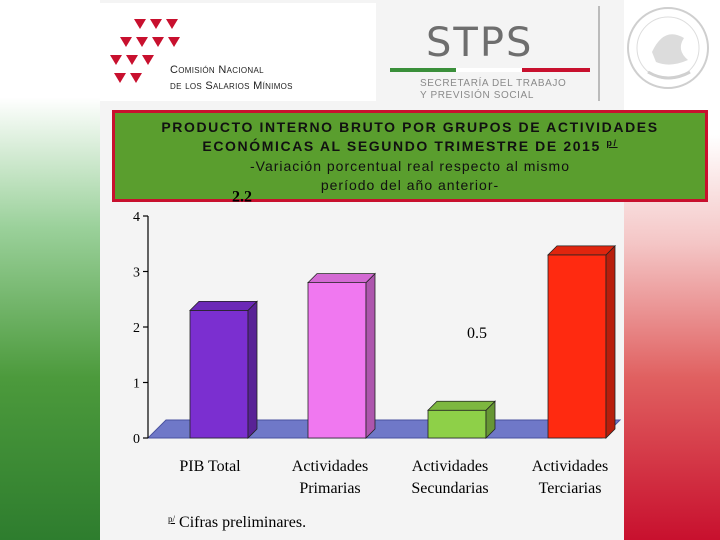  What do you see at coordinates (172, 519) in the screenshot?
I see `footnote-sup: p/` at bounding box center [172, 519].